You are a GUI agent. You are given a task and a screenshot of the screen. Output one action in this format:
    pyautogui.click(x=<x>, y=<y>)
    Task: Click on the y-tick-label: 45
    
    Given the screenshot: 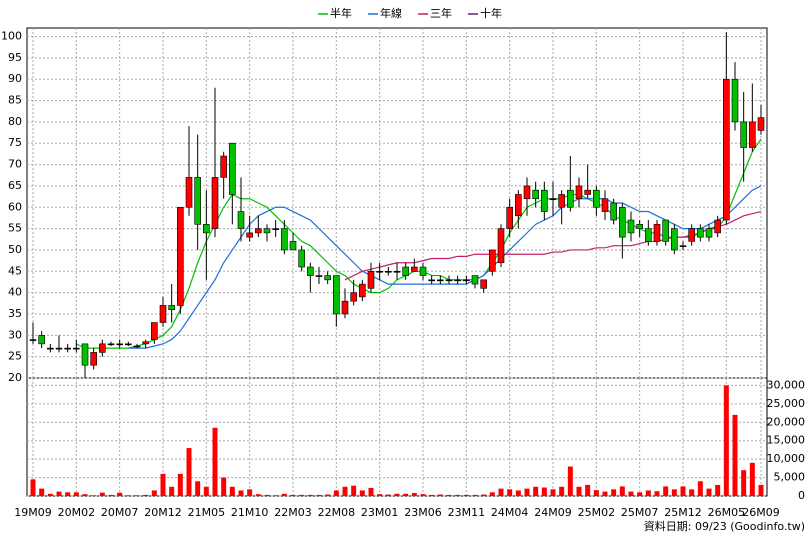 What is the action you would take?
    pyautogui.click(x=15, y=270)
    